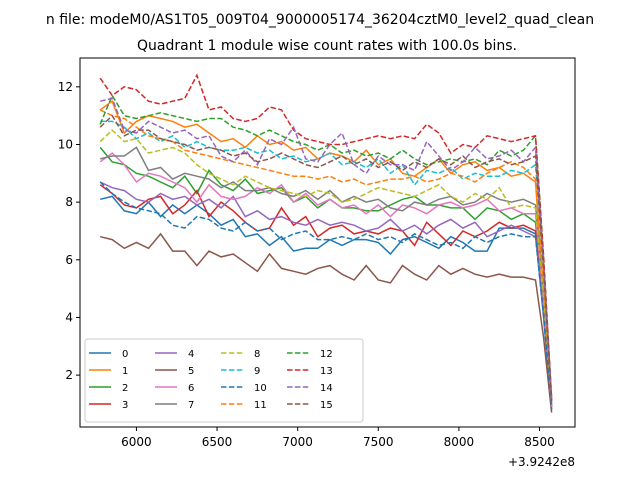 The height and width of the screenshot is (480, 640). What do you see at coordinates (69, 317) in the screenshot?
I see `y-tick-label: 4` at bounding box center [69, 317].